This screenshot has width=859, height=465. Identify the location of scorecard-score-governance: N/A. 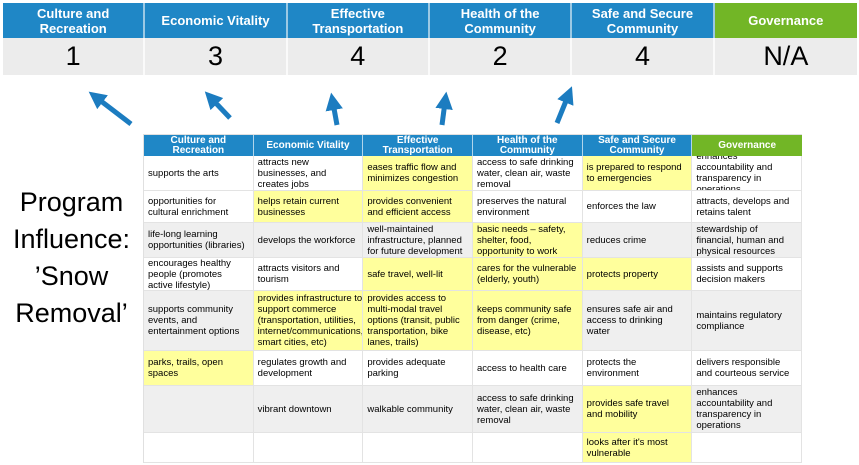
(785, 56).